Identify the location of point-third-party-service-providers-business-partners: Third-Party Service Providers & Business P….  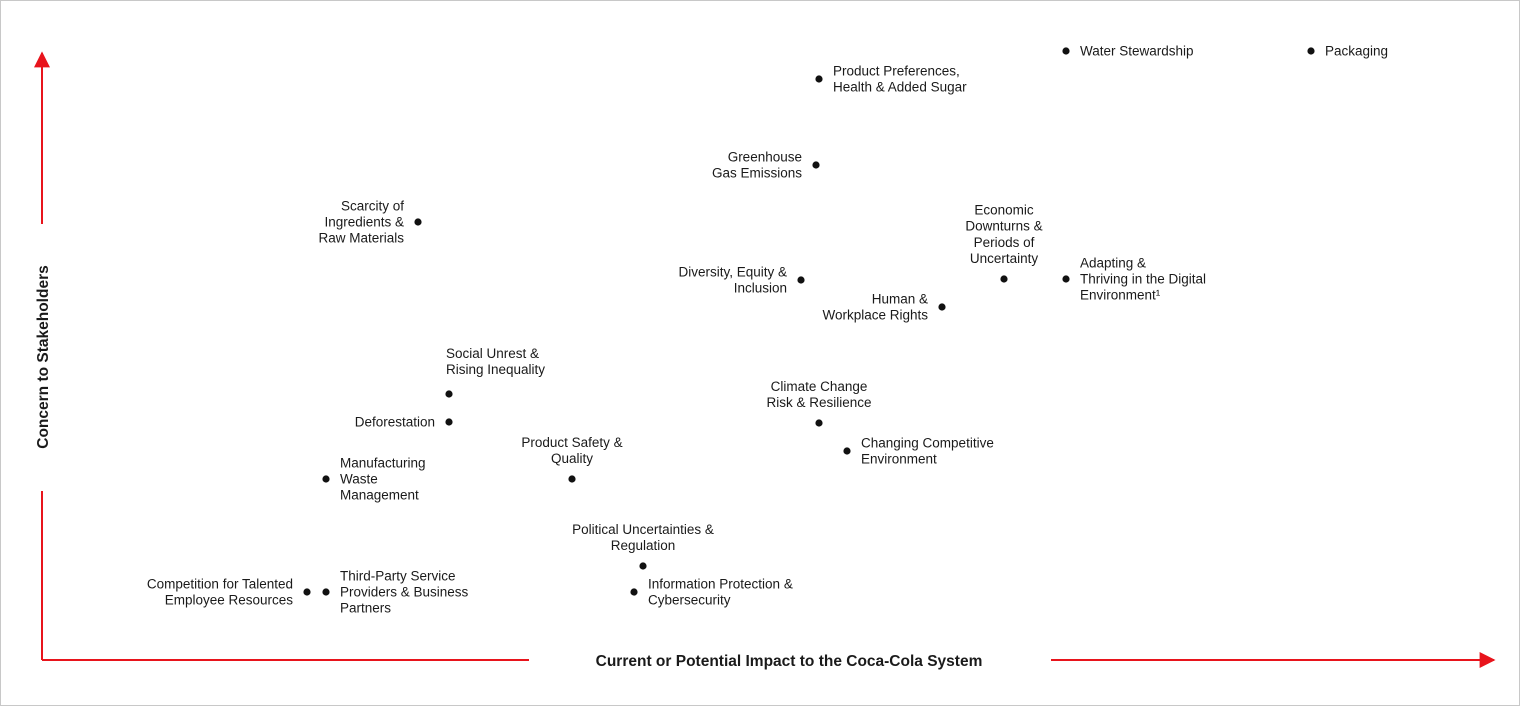
(395, 592).